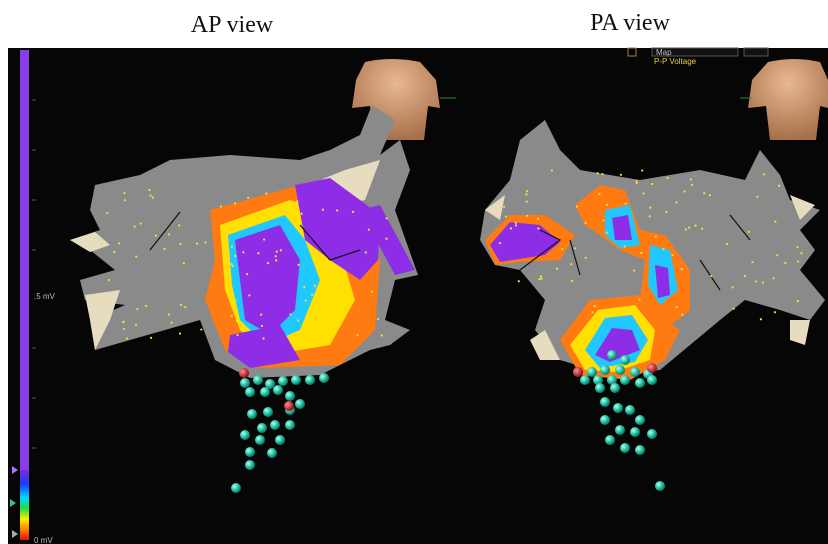 Image resolution: width=828 pixels, height=544 pixels. What do you see at coordinates (43, 540) in the screenshot?
I see `scale-bottom-label: 0 mV` at bounding box center [43, 540].